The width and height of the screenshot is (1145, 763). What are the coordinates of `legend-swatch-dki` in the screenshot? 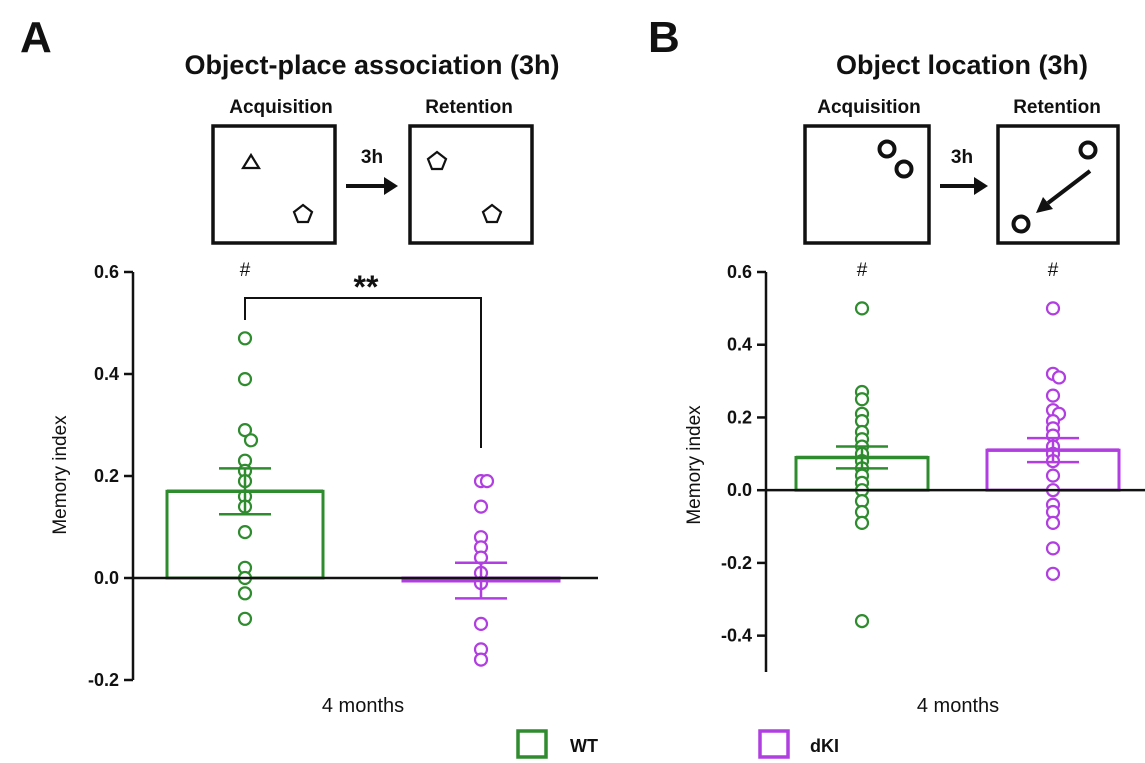 It's located at (774, 744).